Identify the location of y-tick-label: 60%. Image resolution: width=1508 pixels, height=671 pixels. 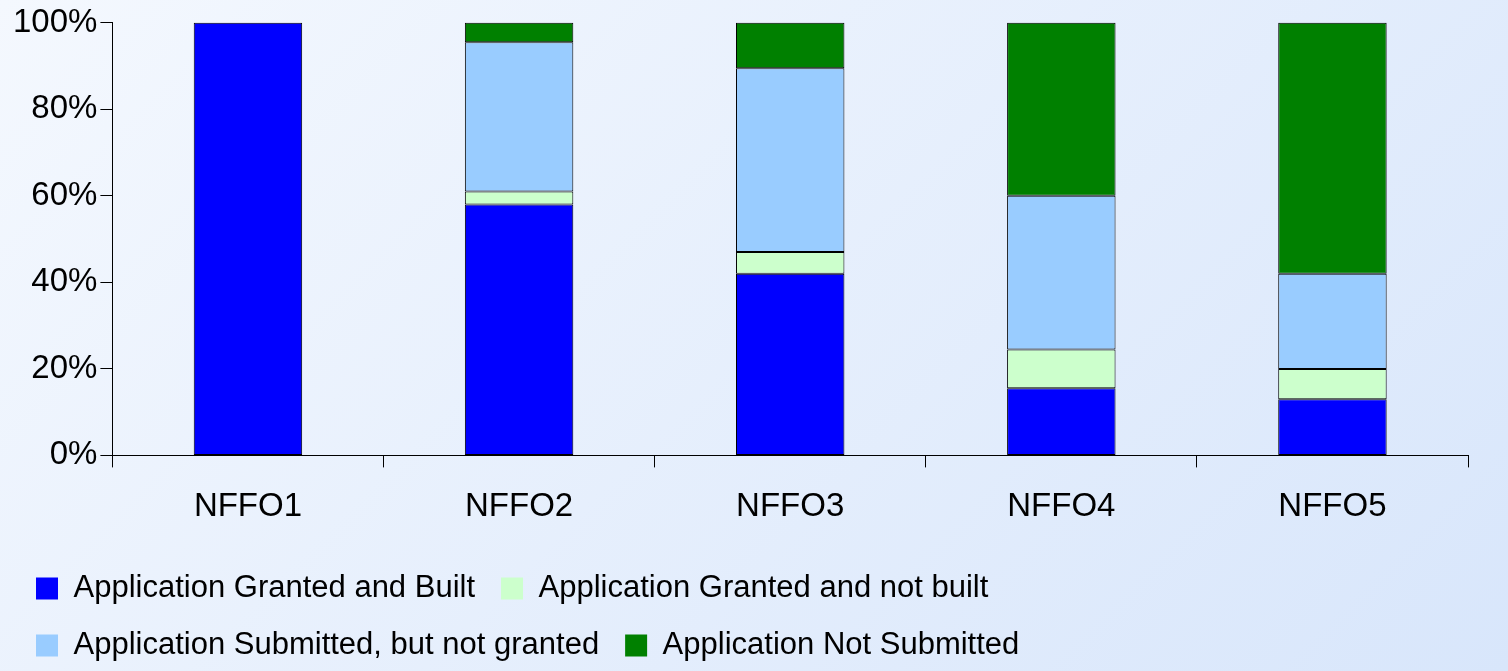
(64, 193).